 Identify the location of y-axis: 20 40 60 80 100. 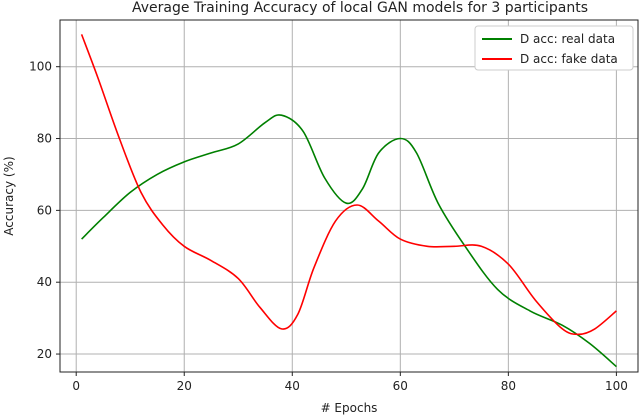
(44, 210).